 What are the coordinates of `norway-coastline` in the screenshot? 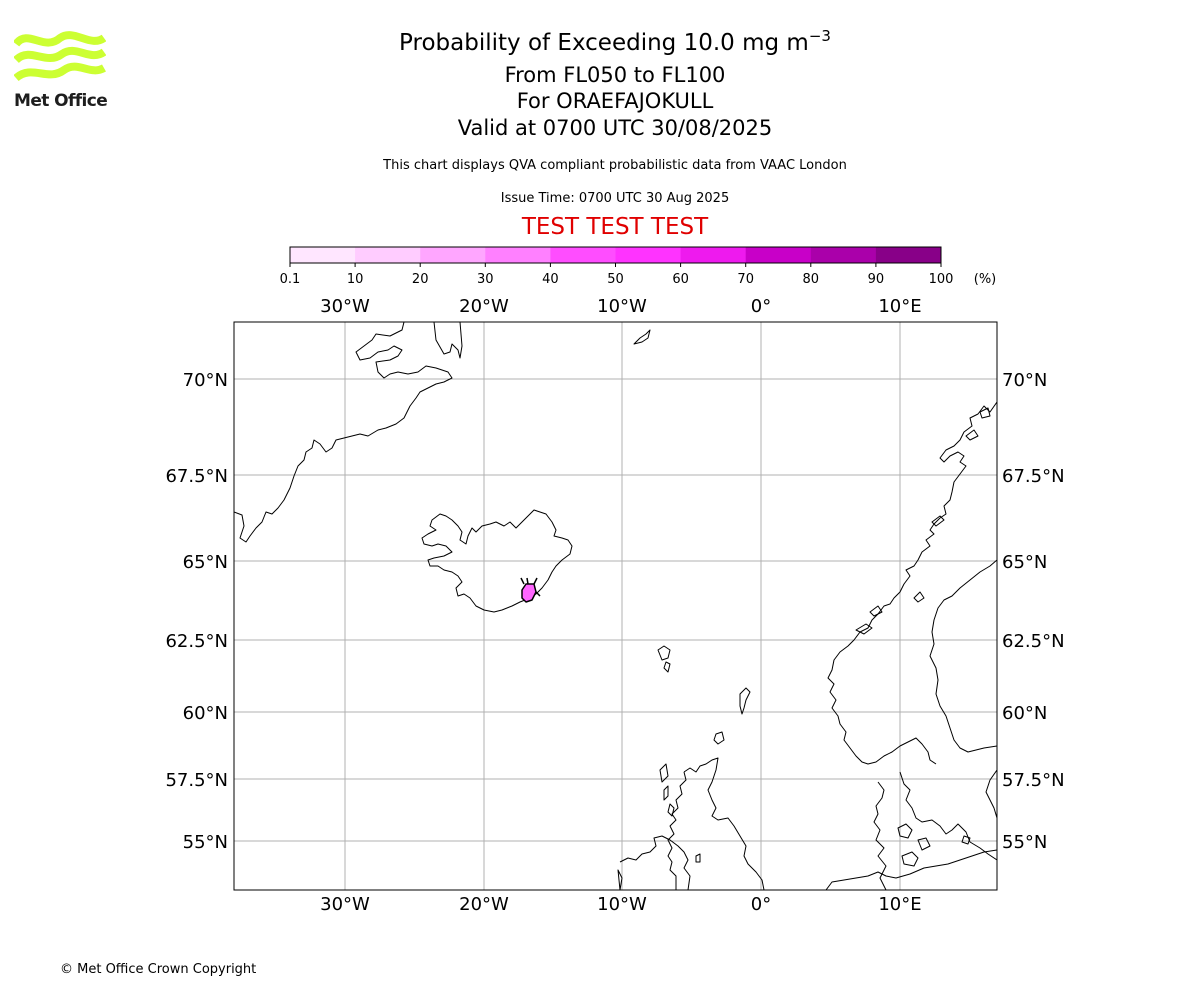 It's located at (912, 583).